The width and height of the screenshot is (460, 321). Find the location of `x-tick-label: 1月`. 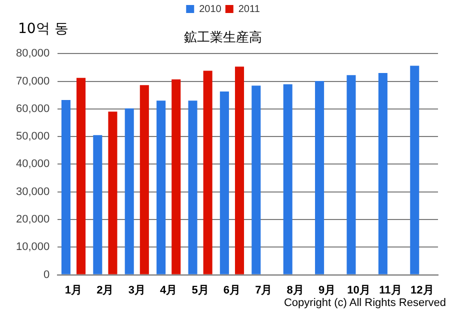

x-tick-label: 1月 is located at coordinates (73, 290).